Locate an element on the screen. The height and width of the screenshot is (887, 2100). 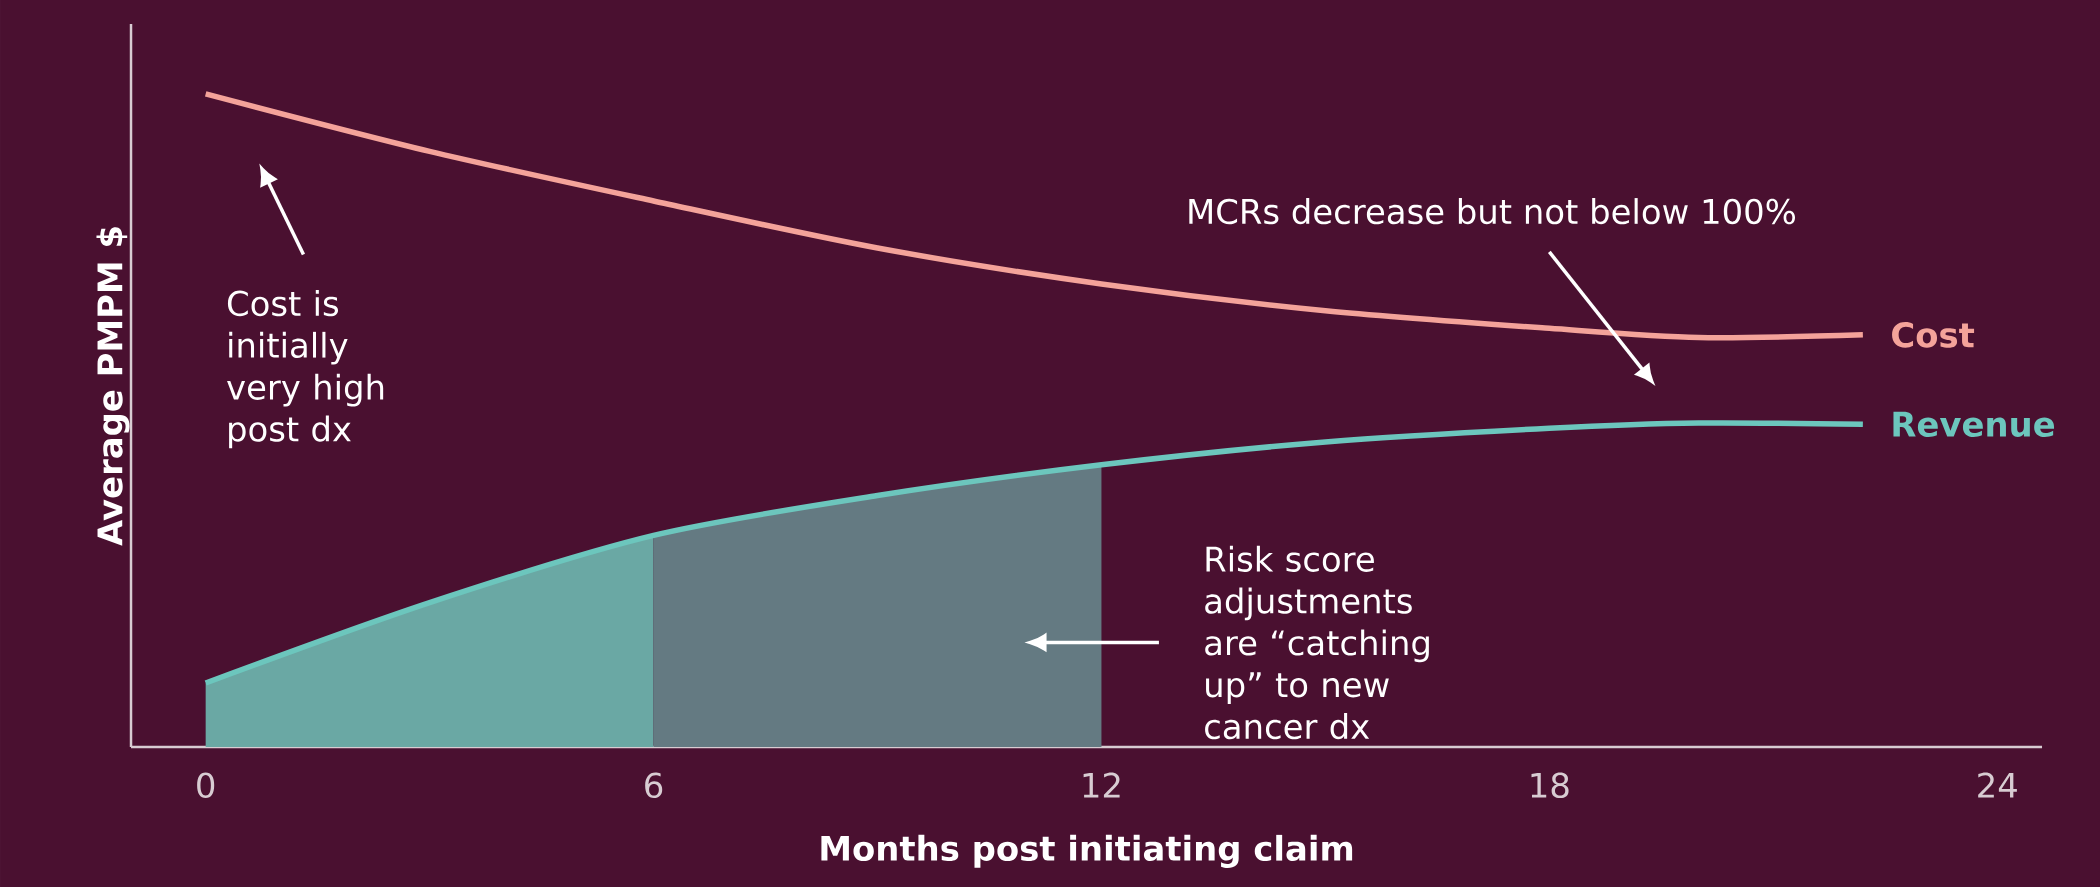
annotation: Risk score adjustments are “catching up” to new cancer dx is located at coordinates (1317, 642).